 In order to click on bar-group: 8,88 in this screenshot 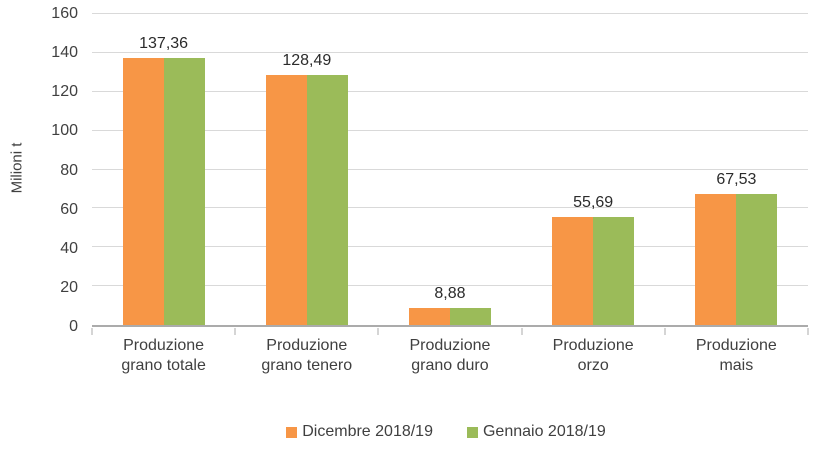, I will do `click(449, 169)`.